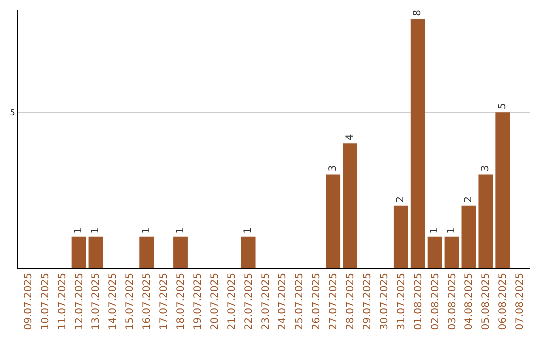  What do you see at coordinates (164, 301) in the screenshot?
I see `x-tick-label: 17.07.2025` at bounding box center [164, 301].